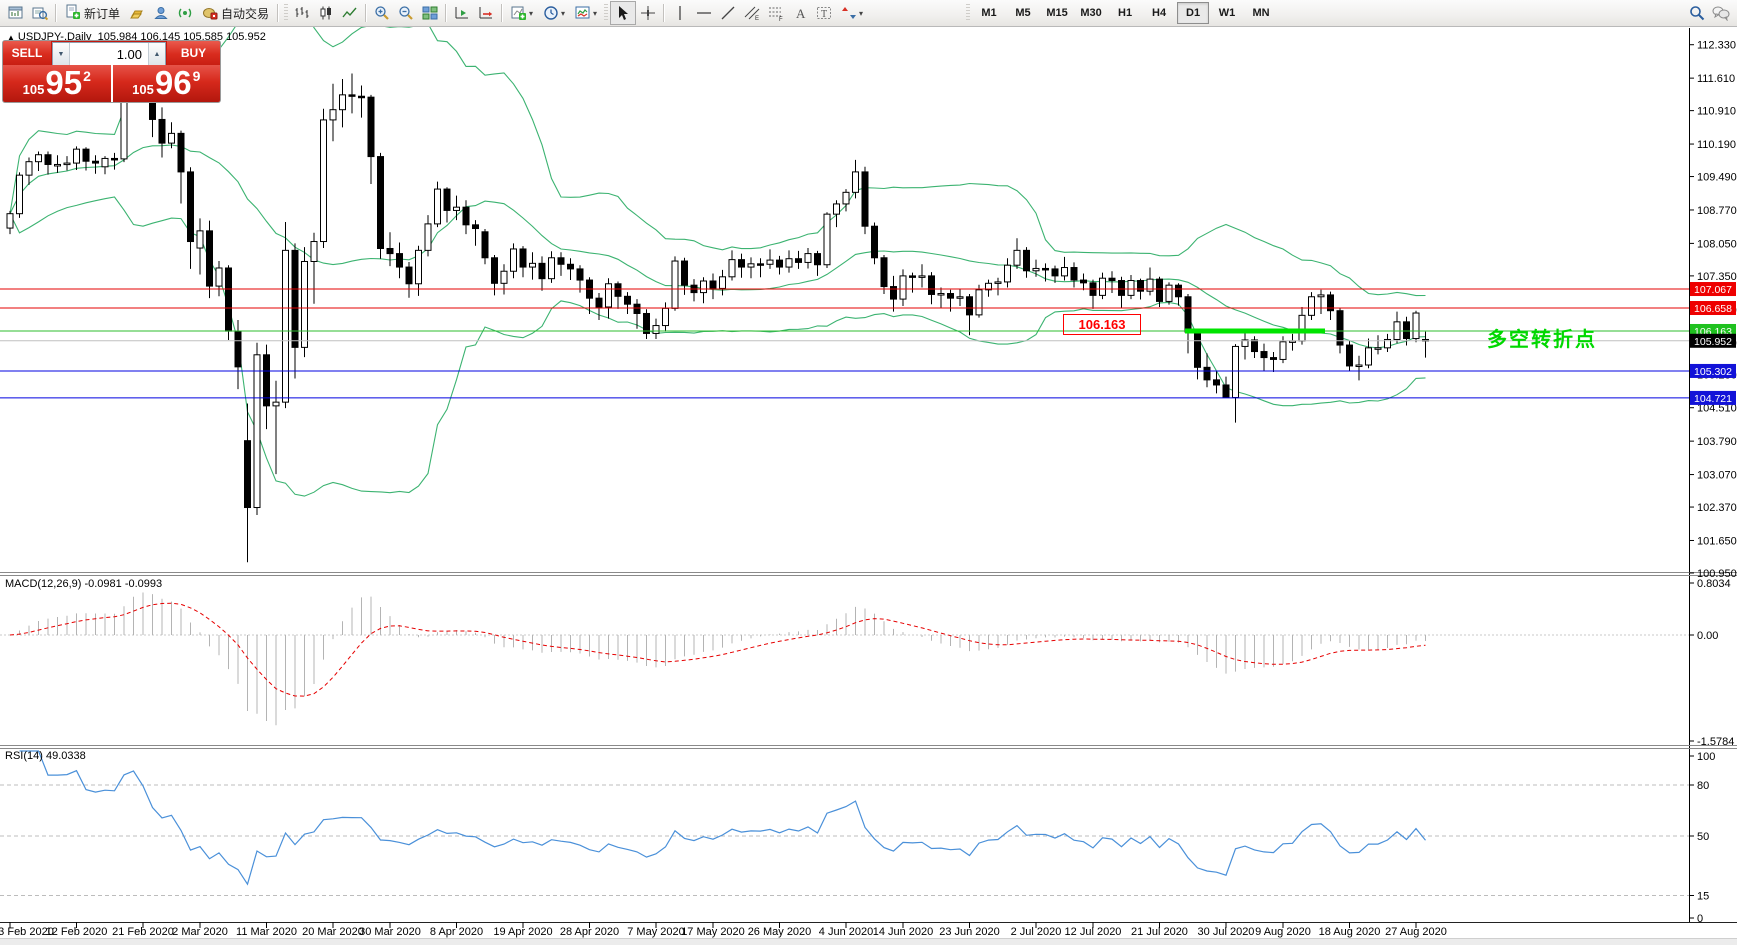 Image resolution: width=1737 pixels, height=945 pixels. What do you see at coordinates (161, 13) in the screenshot?
I see `community-icon` at bounding box center [161, 13].